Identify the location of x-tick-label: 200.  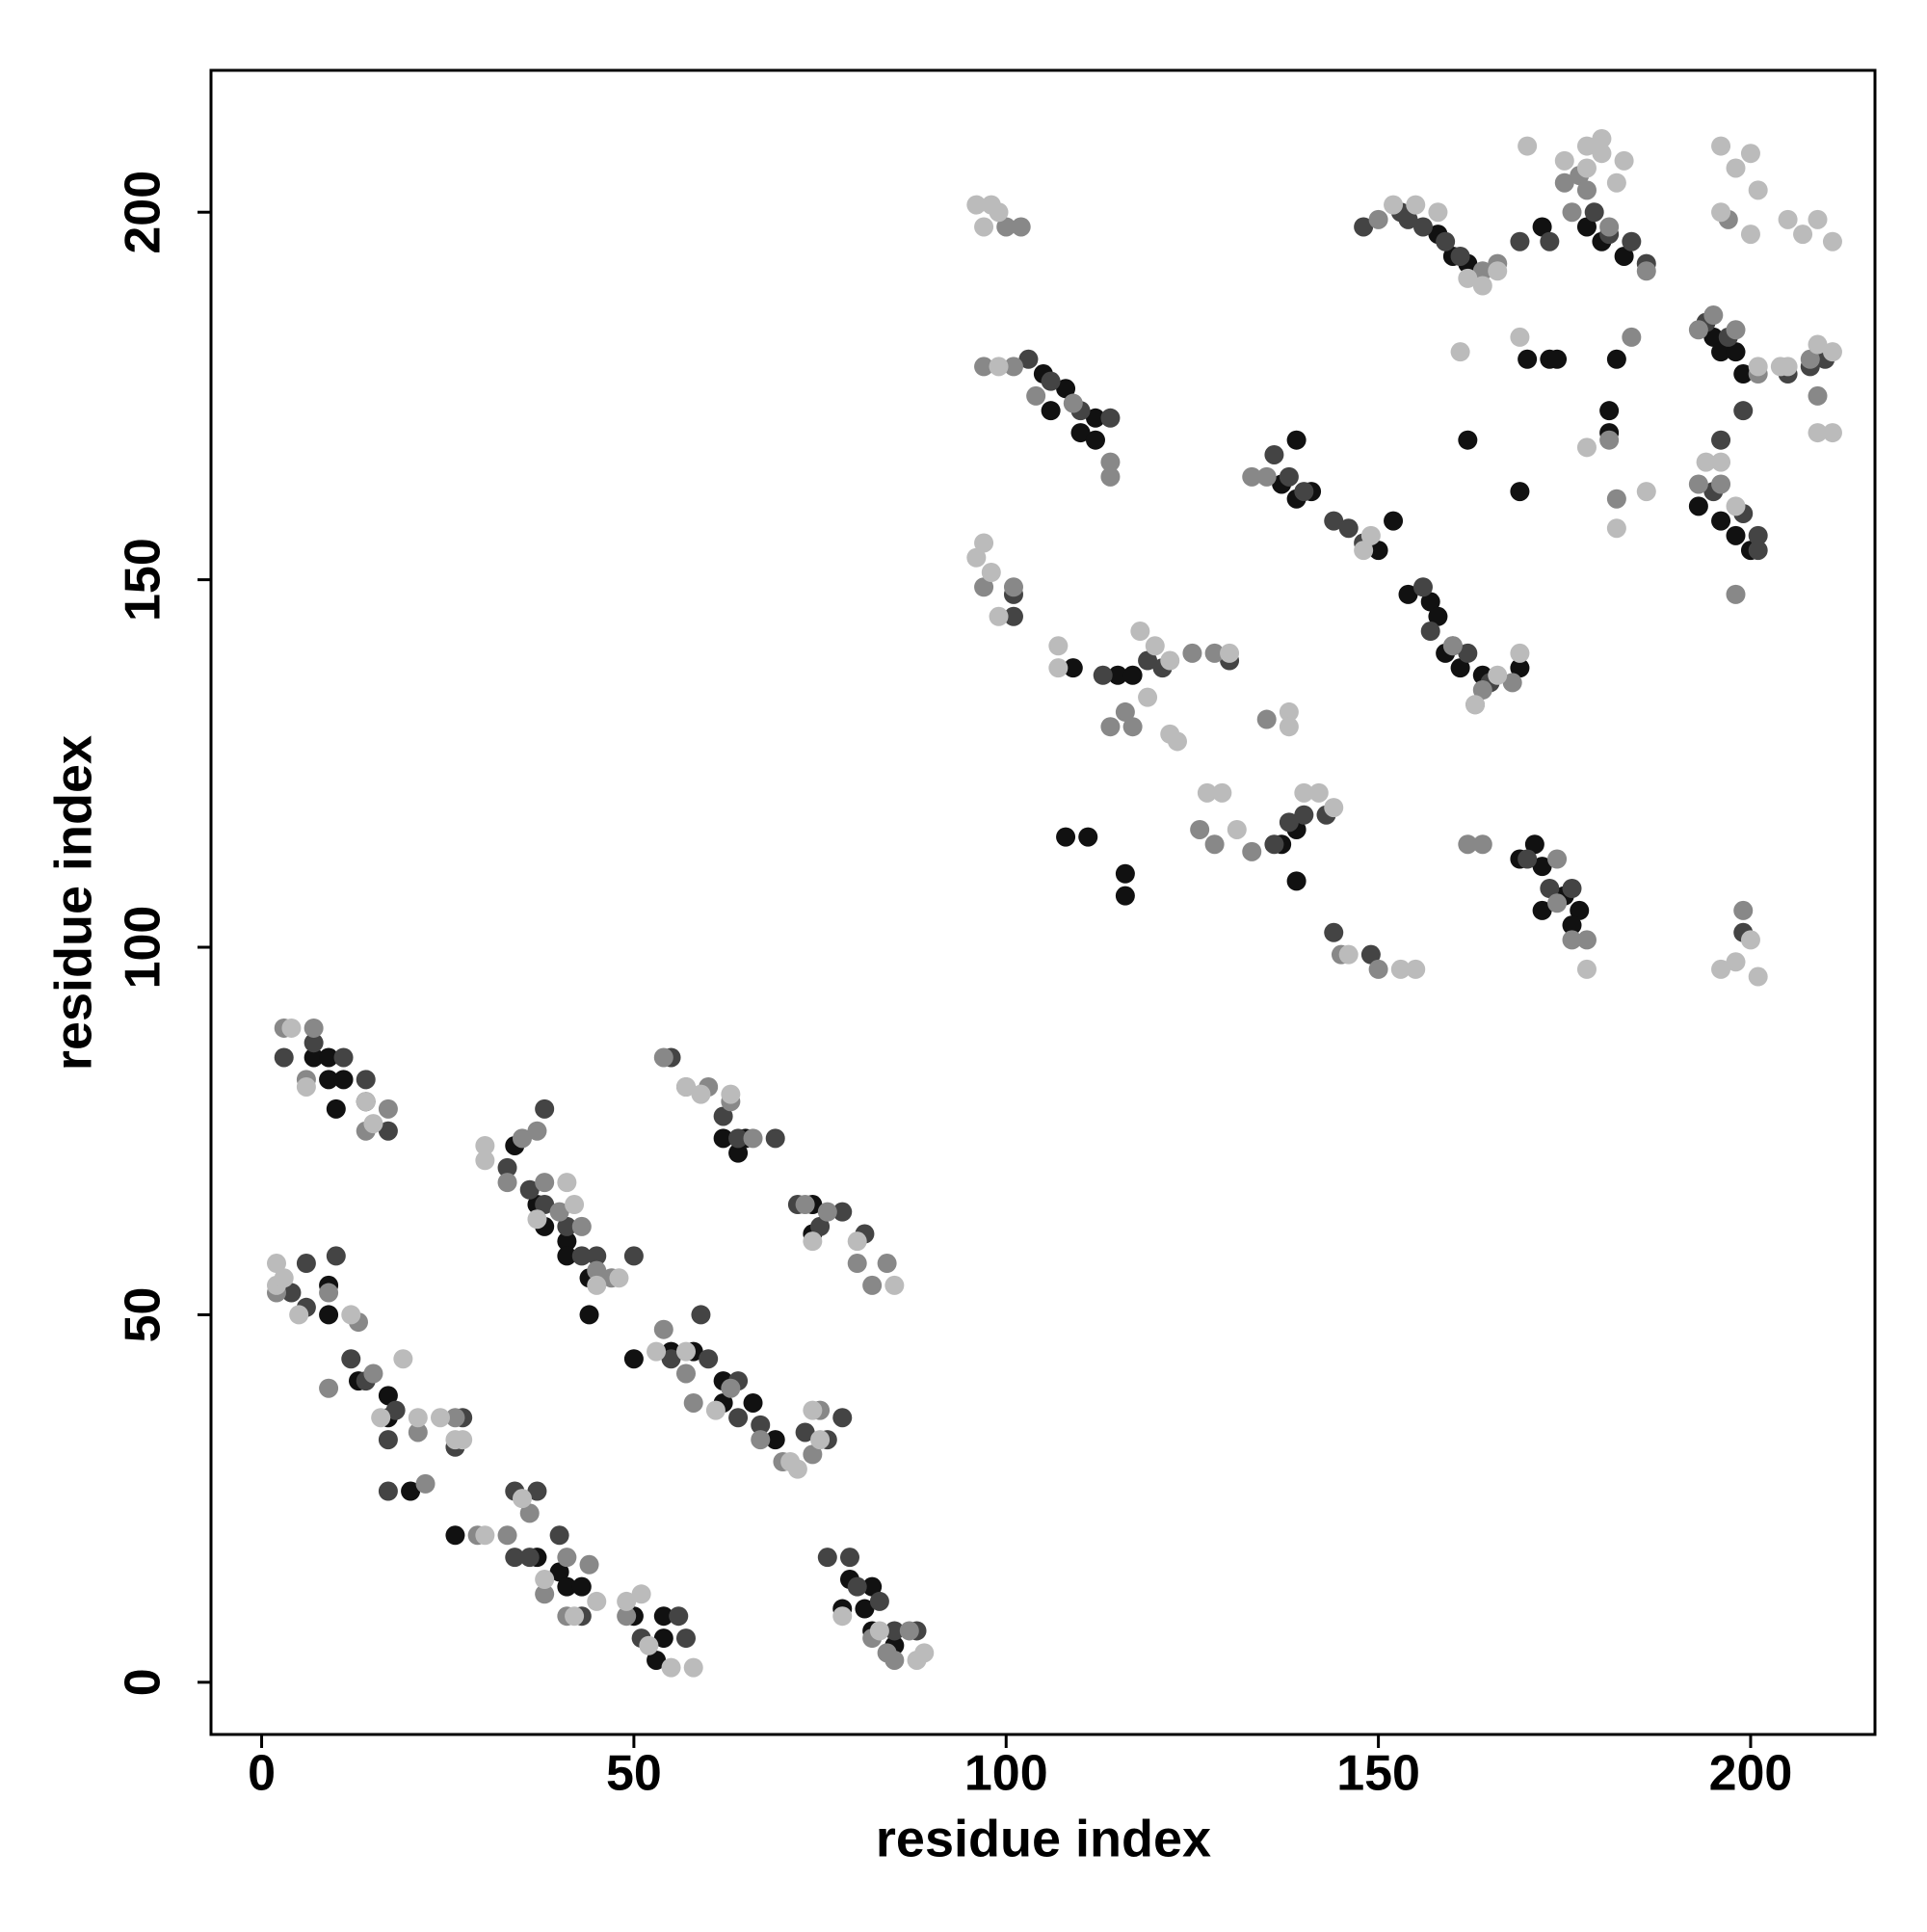
(1751, 1774).